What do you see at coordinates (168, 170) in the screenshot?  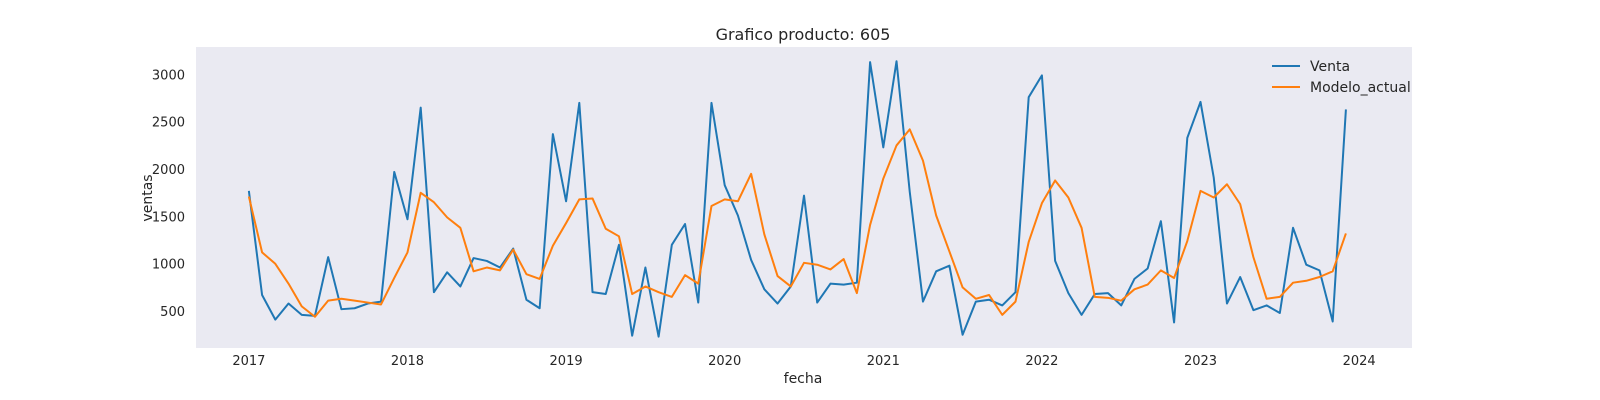 I see `y-tick-label: 2000` at bounding box center [168, 170].